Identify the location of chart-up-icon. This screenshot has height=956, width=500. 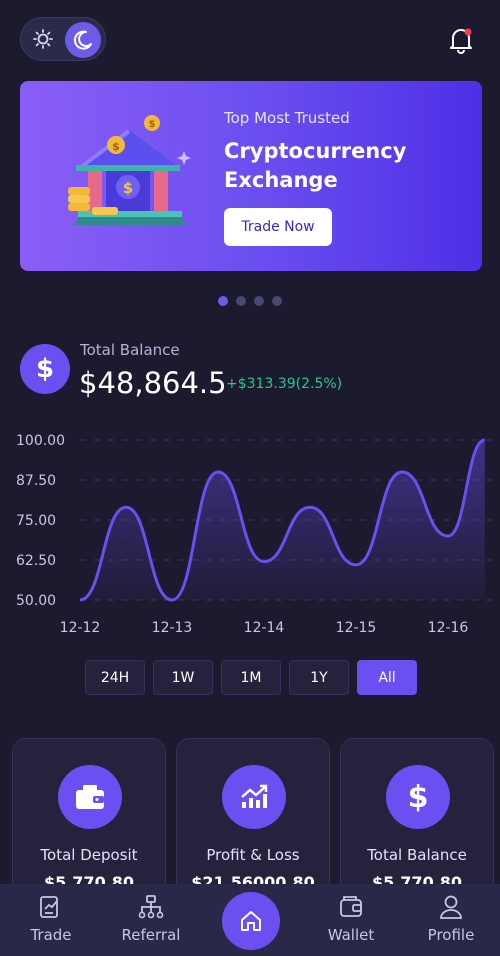
(254, 797).